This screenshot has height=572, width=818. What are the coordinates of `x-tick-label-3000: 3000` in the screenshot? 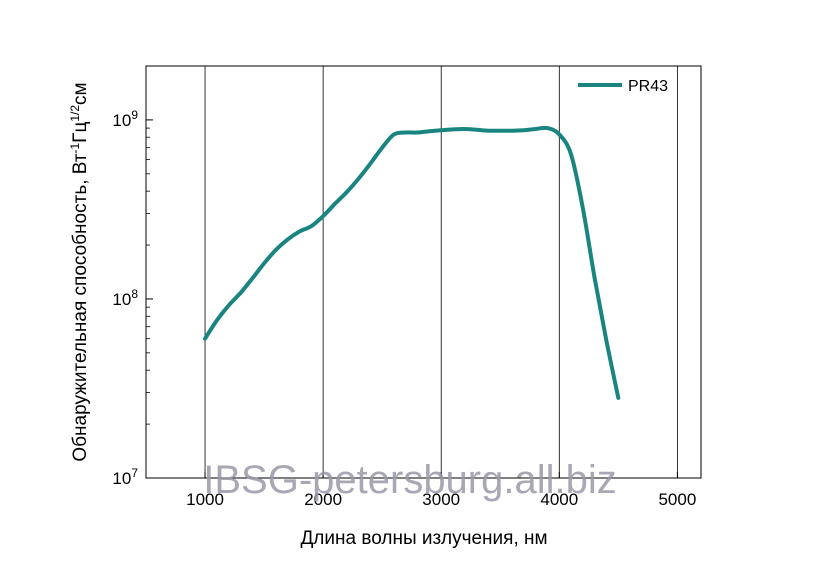 It's located at (441, 499).